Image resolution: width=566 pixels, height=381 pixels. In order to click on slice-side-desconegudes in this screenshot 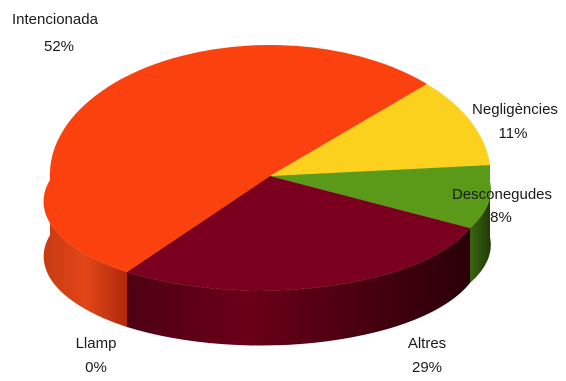, I will do `click(480, 232)`.